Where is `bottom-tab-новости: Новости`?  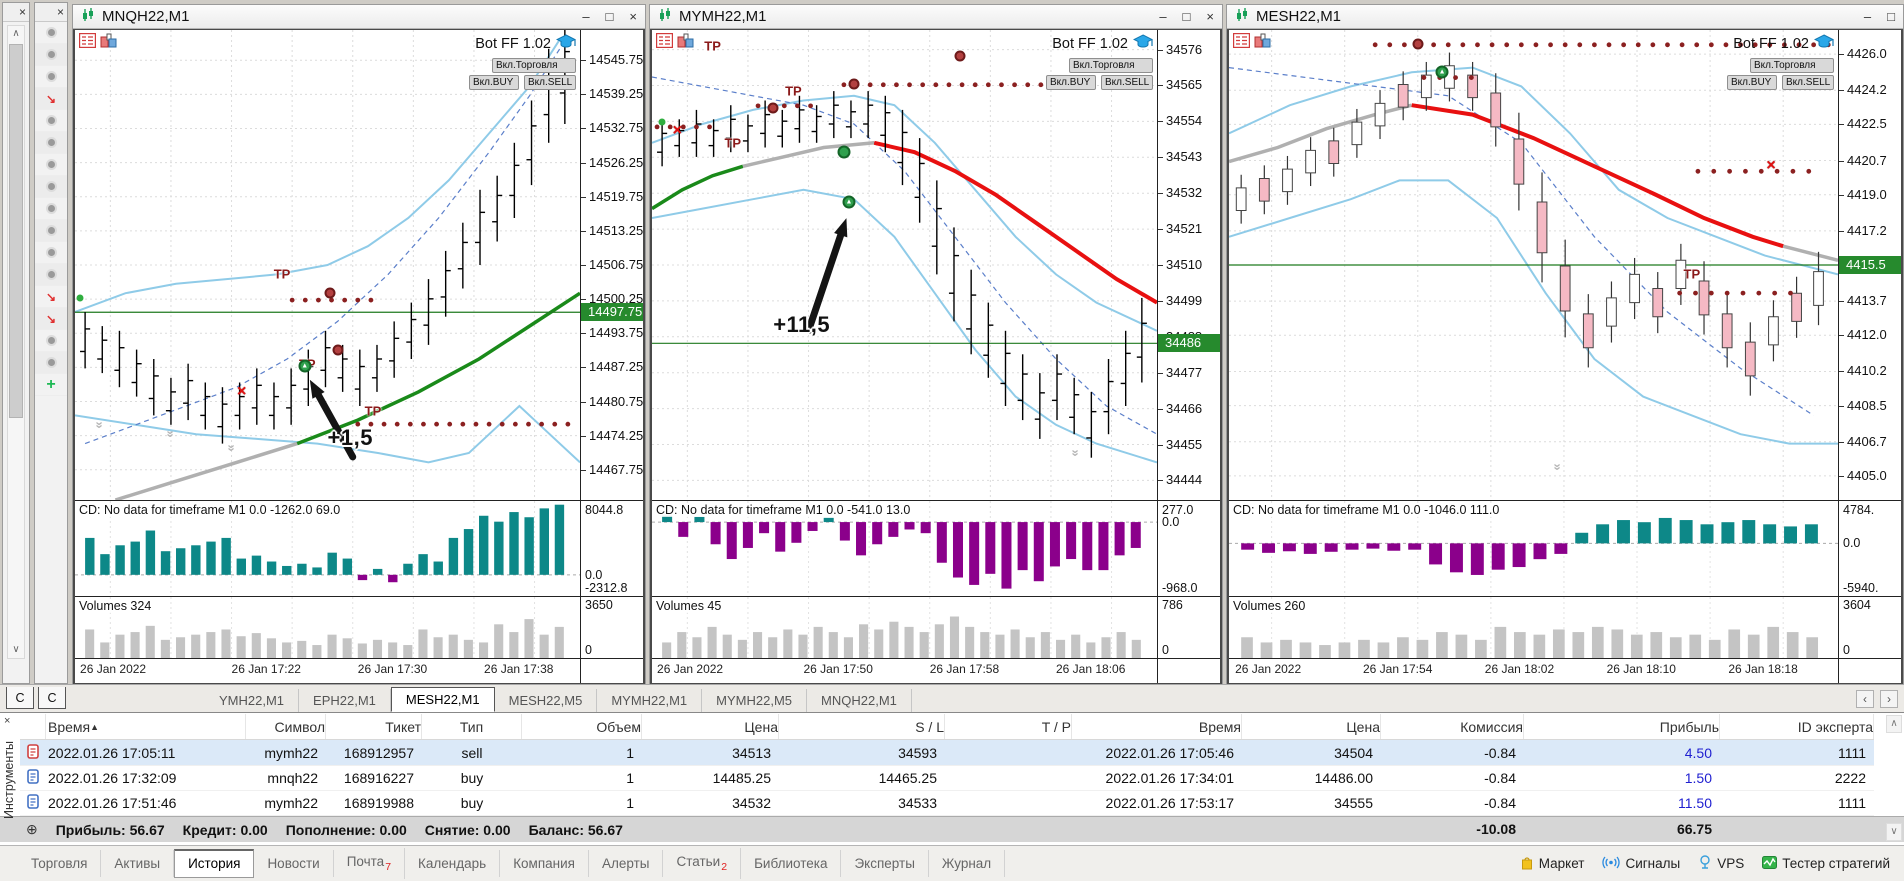 bottom-tab-новости: Новости is located at coordinates (294, 863).